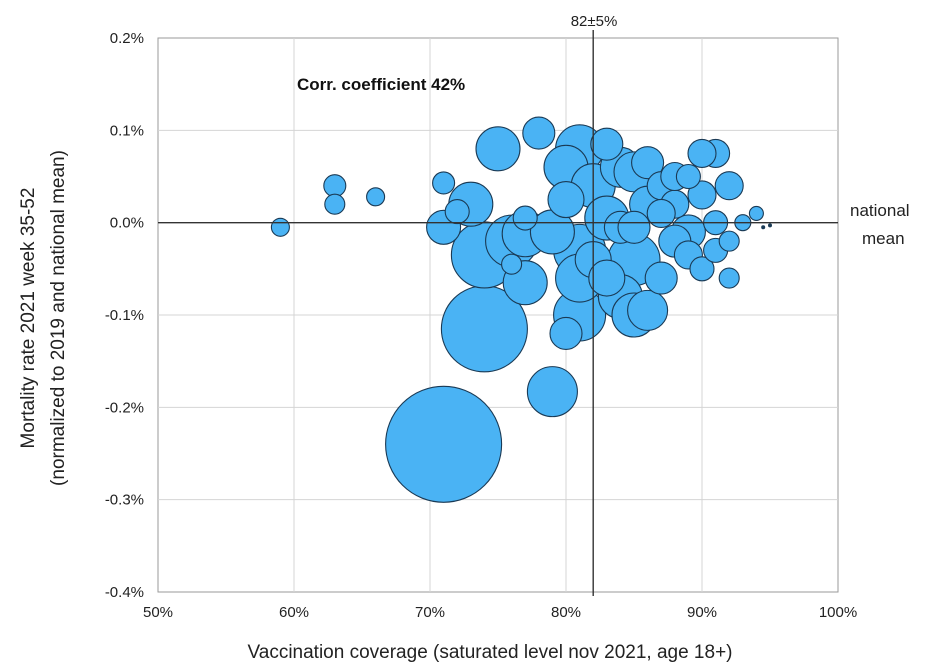  I want to click on x-tick-label: 50%, so click(158, 612).